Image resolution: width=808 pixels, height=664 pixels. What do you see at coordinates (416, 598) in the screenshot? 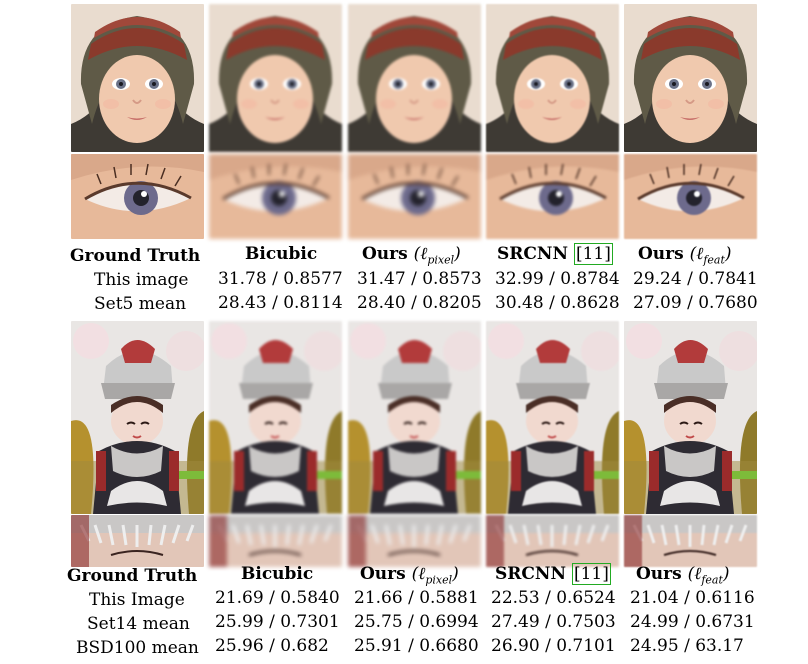
I see `bottom-row-value: 21.66 / 0.5881` at bounding box center [416, 598].